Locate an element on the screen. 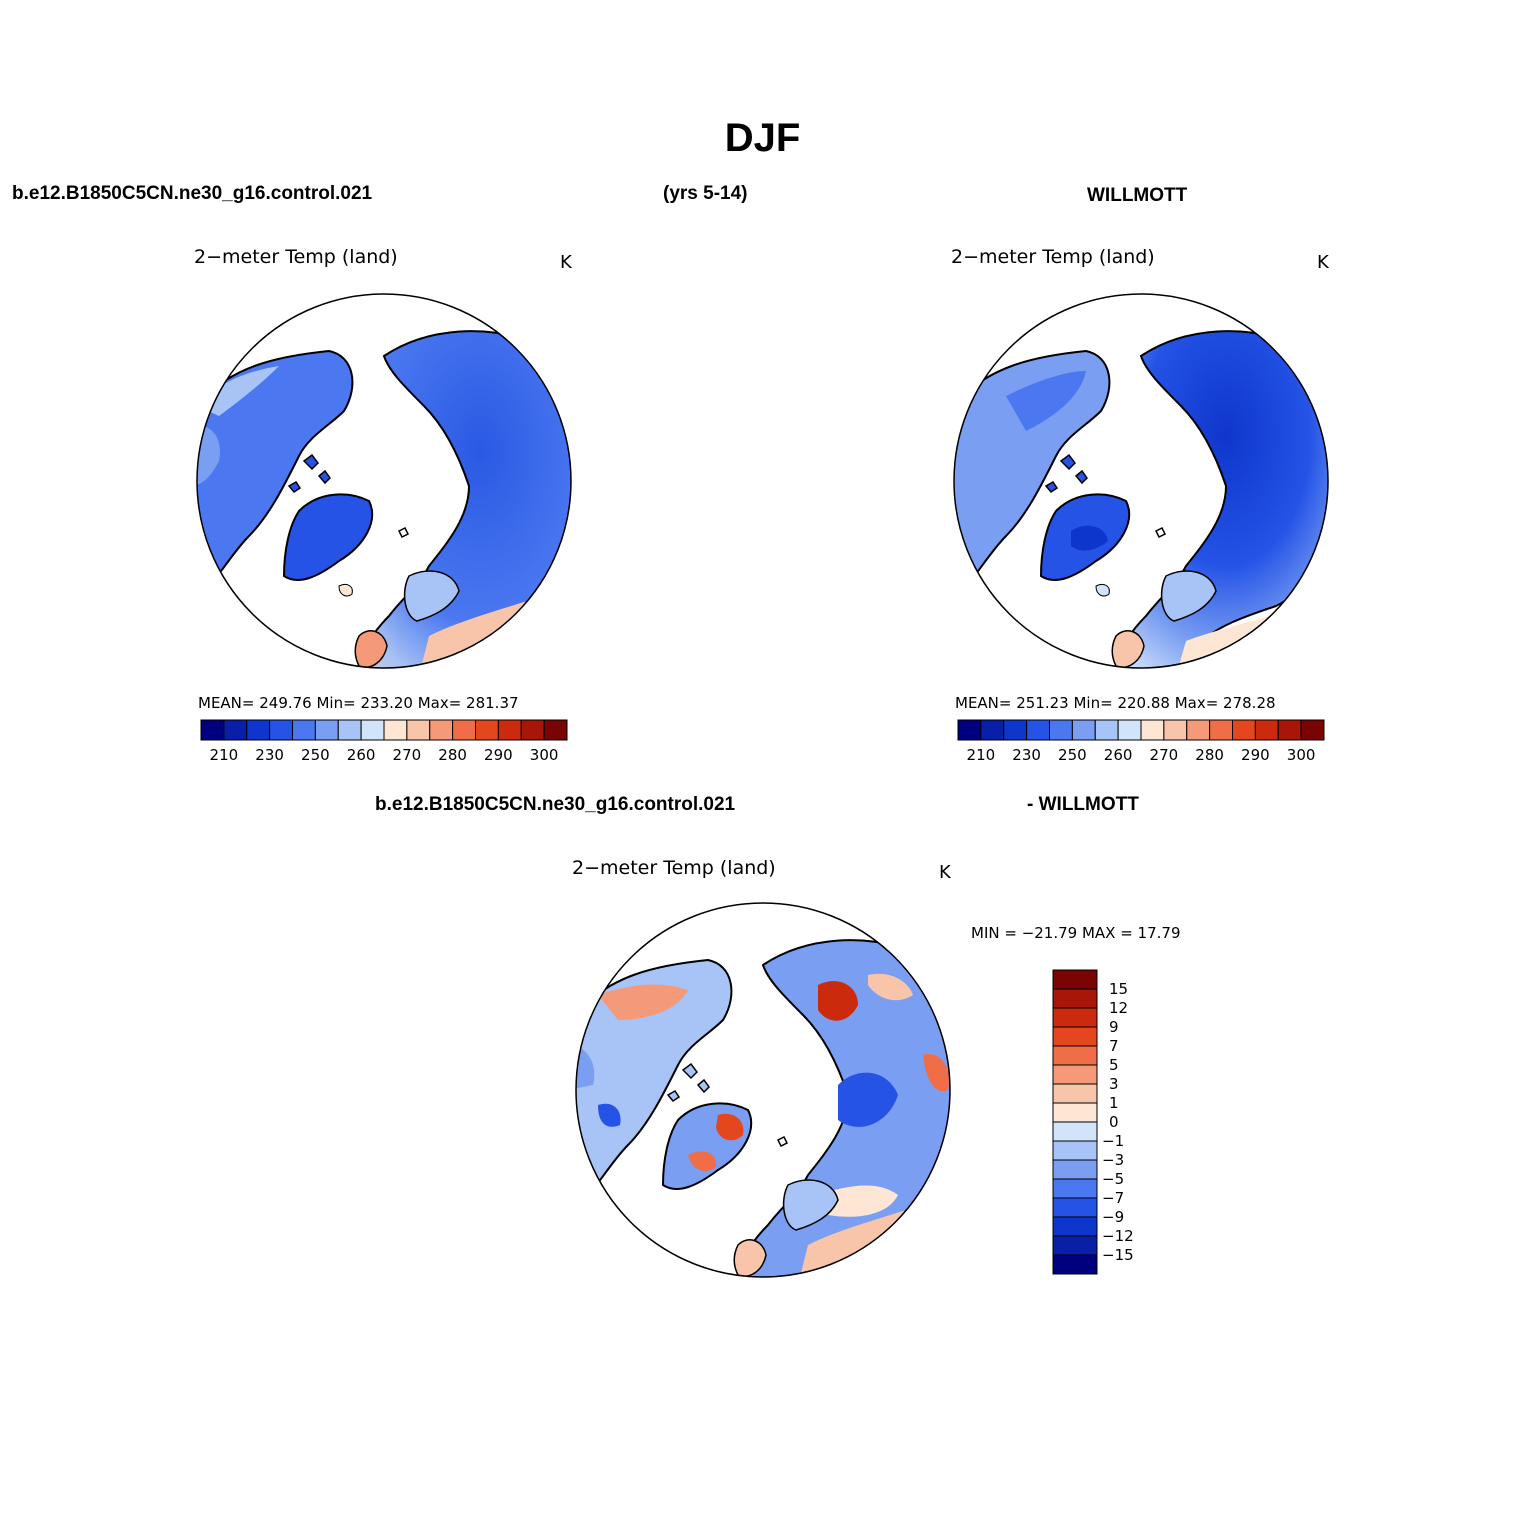  panel-obs-border is located at coordinates (1141, 481).